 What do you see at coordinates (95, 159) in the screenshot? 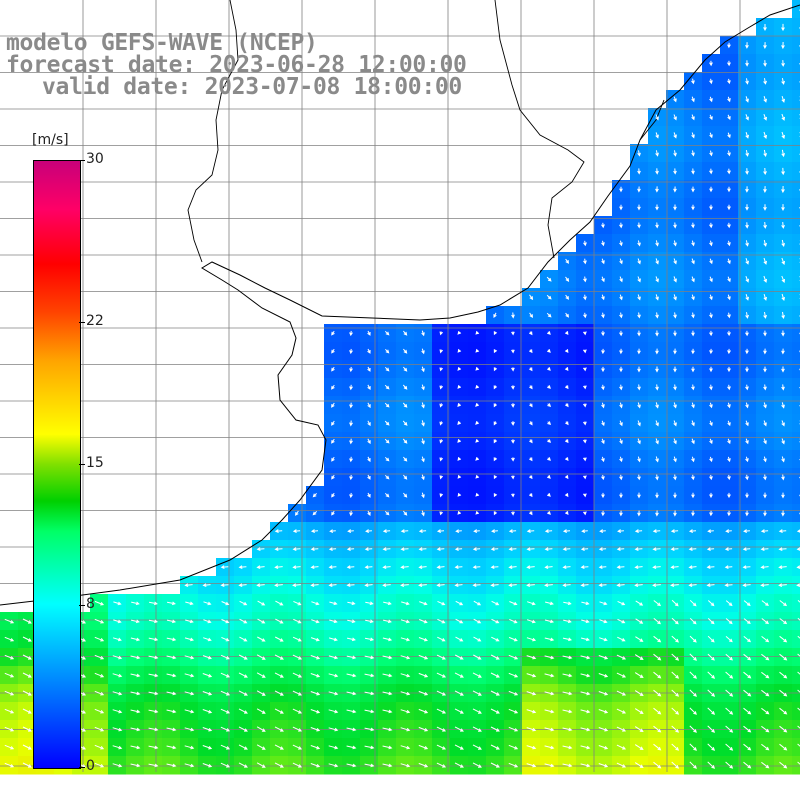
I see `colorbar-tick-label: 30` at bounding box center [95, 159].